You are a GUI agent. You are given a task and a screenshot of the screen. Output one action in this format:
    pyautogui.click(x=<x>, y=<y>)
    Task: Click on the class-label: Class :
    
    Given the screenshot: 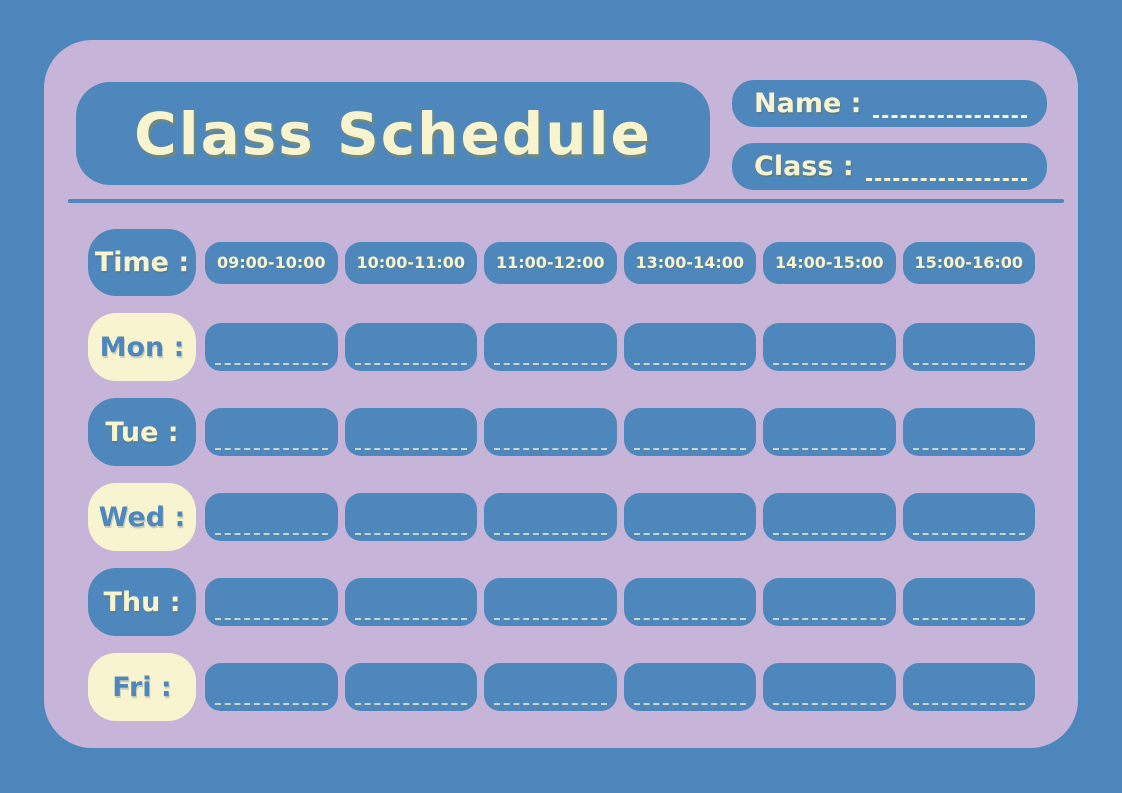 What is the action you would take?
    pyautogui.click(x=804, y=166)
    